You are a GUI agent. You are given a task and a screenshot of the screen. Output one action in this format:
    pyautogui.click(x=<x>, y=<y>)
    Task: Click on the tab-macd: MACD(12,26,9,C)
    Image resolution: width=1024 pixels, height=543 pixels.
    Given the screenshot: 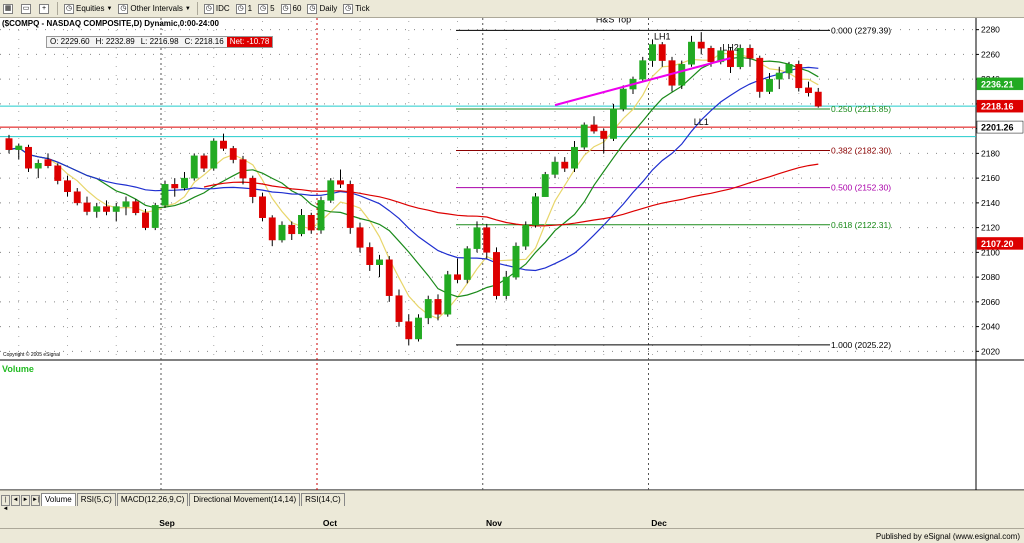 What is the action you would take?
    pyautogui.click(x=152, y=499)
    